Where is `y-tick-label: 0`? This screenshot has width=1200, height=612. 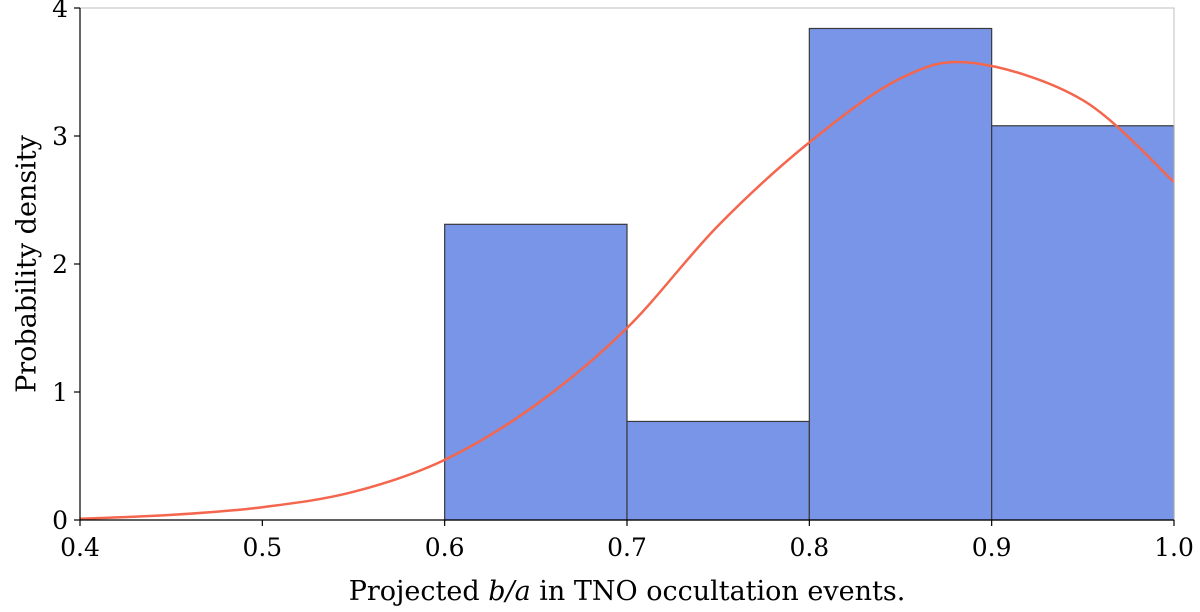
y-tick-label: 0 is located at coordinates (60, 520).